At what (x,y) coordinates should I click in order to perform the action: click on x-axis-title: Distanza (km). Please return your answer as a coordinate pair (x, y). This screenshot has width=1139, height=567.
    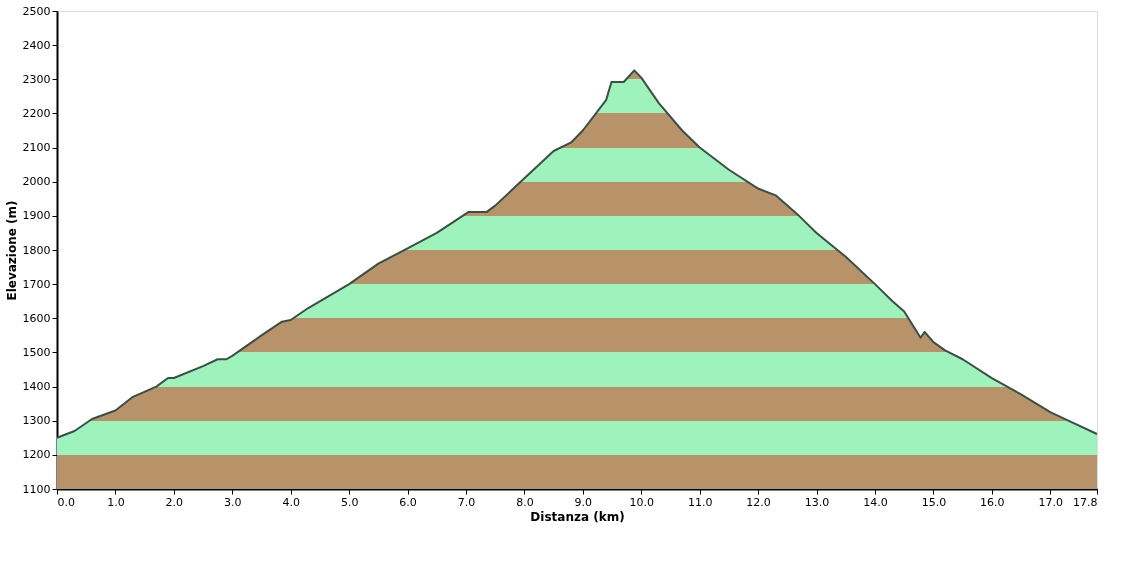
    Looking at the image, I should click on (577, 516).